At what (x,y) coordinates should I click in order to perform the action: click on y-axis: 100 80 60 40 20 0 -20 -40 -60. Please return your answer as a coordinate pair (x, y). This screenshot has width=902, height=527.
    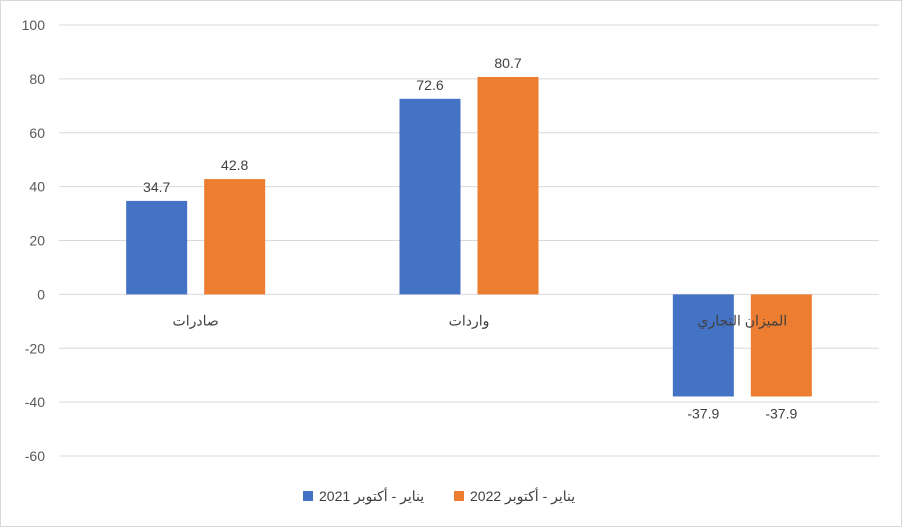
    Looking at the image, I should click on (34, 240).